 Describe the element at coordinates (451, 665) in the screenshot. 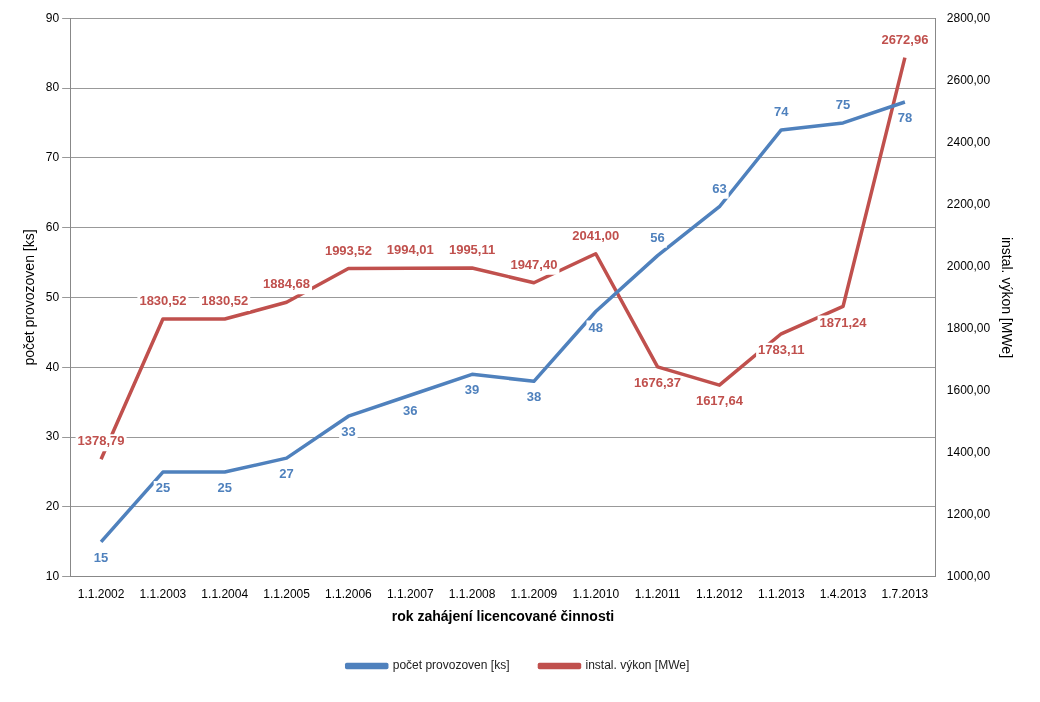

I see `legend-label: počet provozoven [ks]` at that location.